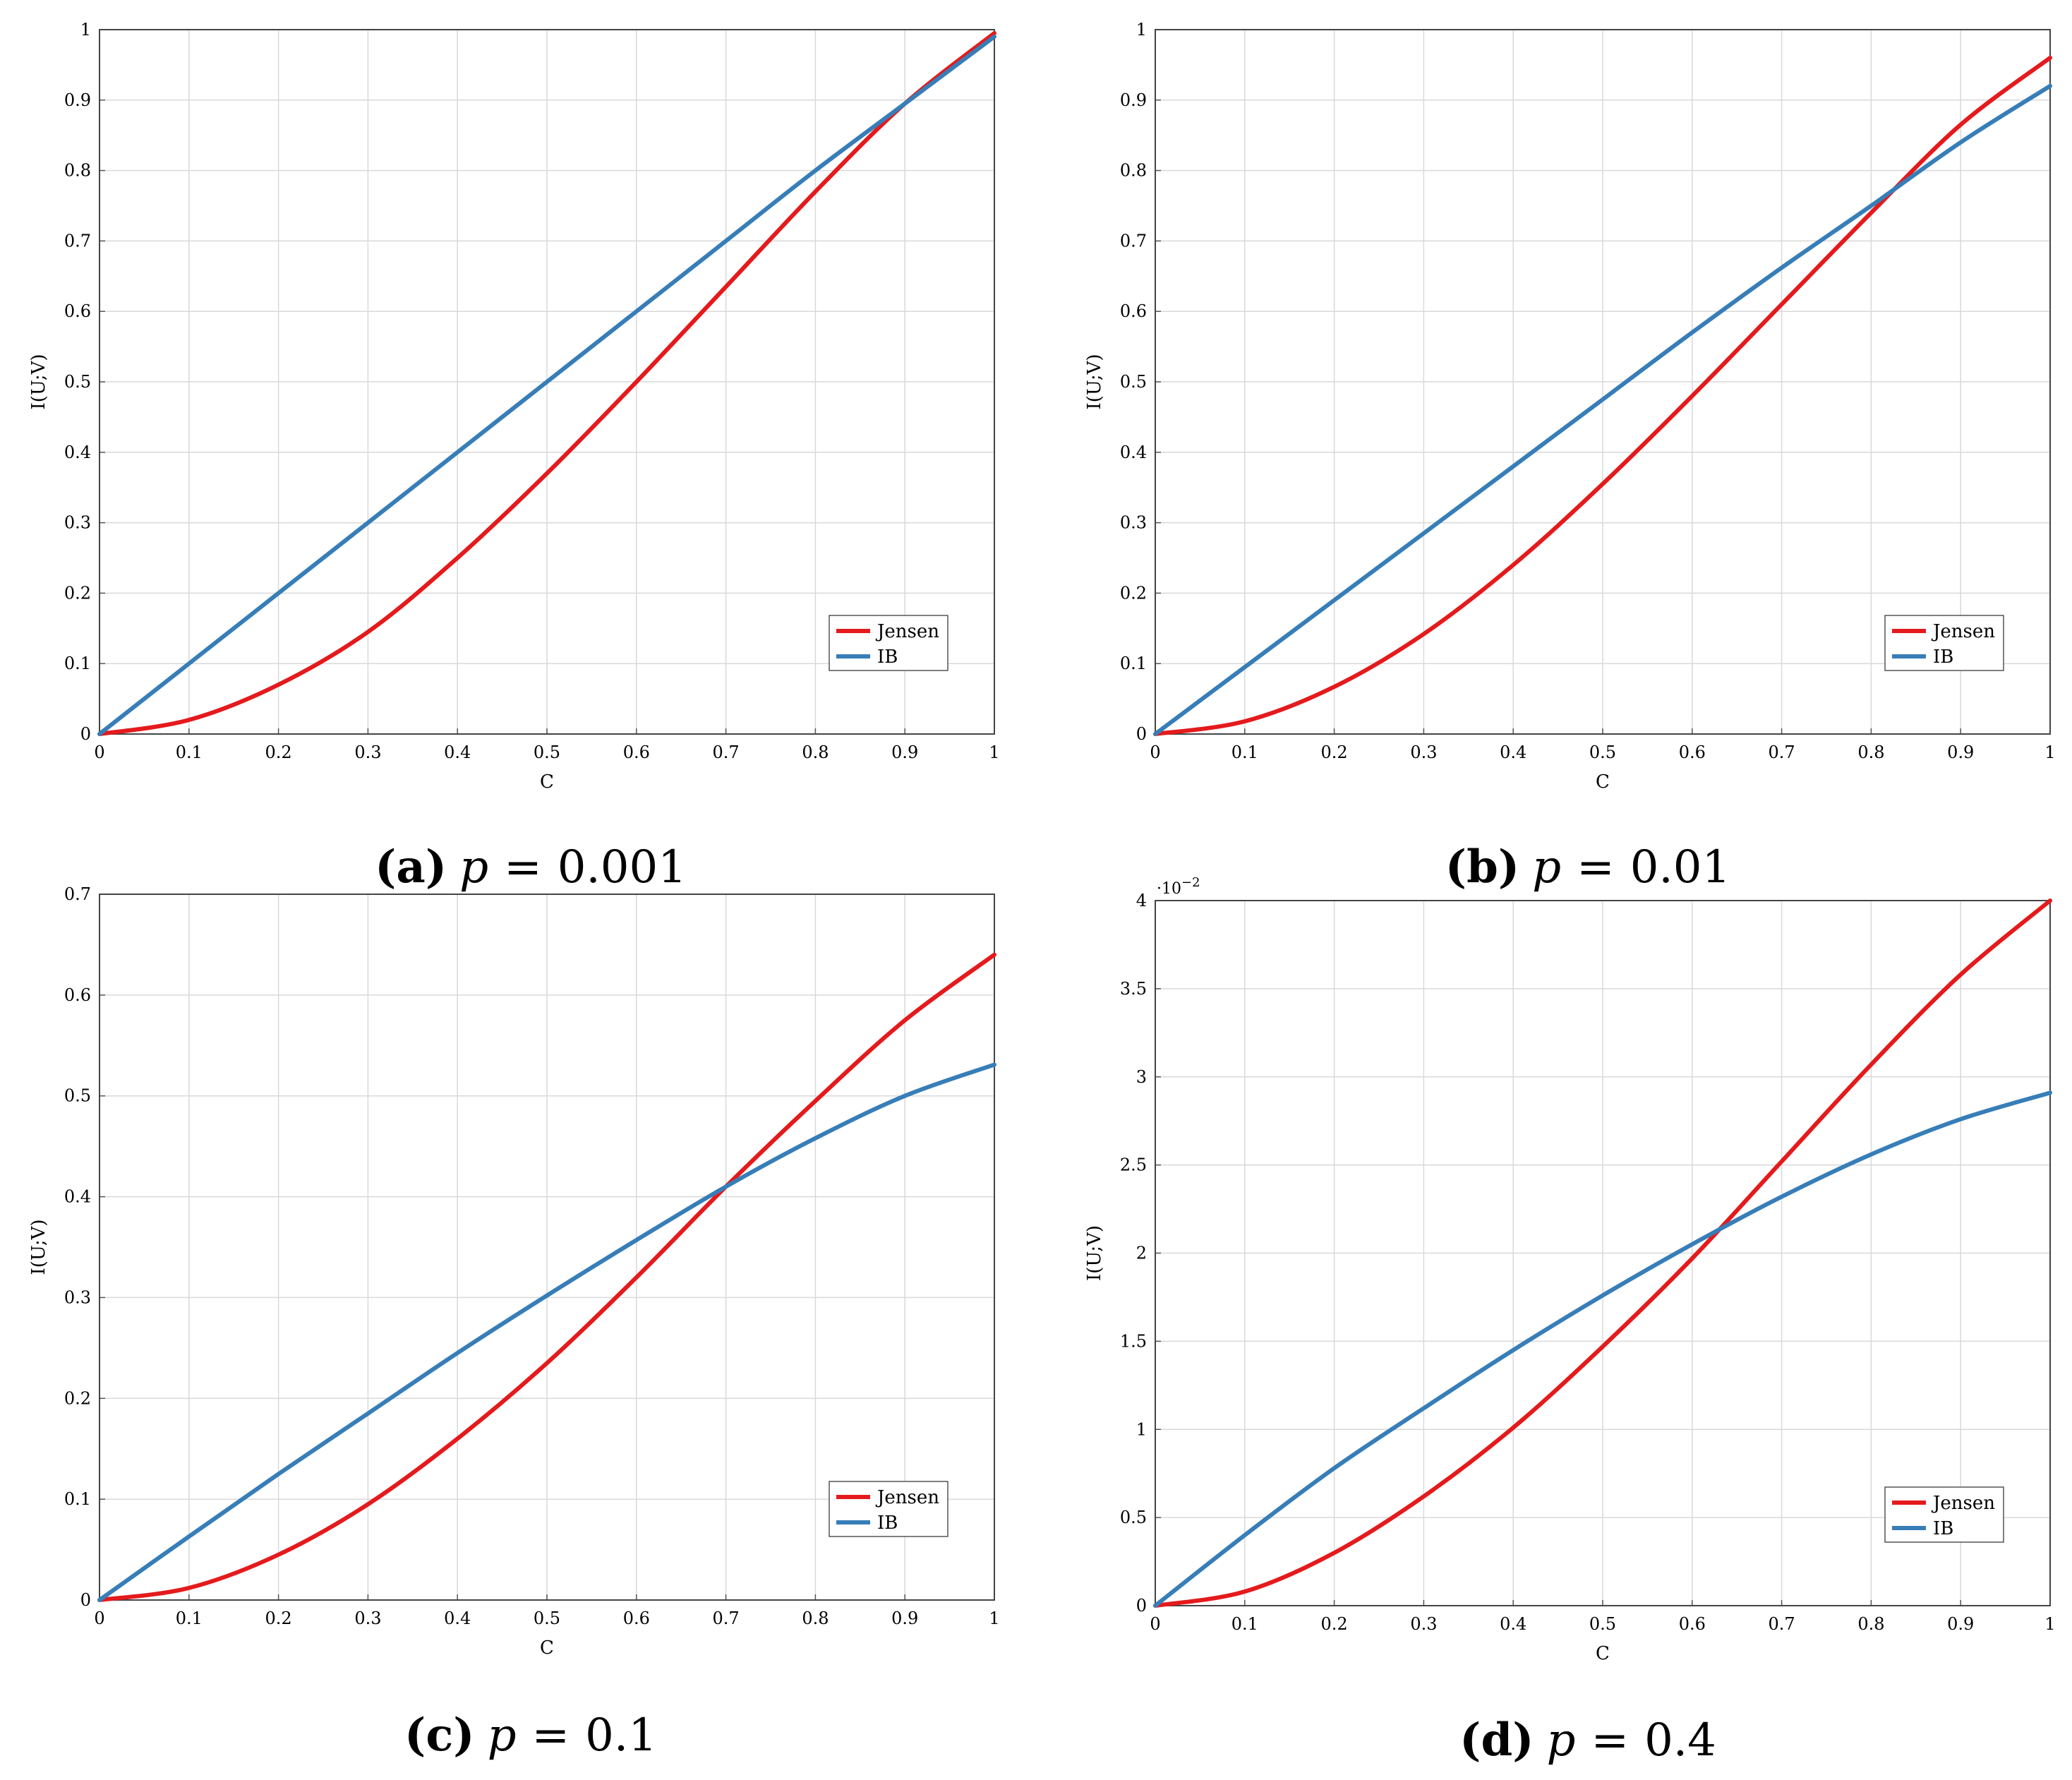 The width and height of the screenshot is (2072, 1780). Describe the element at coordinates (77, 1197) in the screenshot. I see `y-tick-label: 0.4` at that location.